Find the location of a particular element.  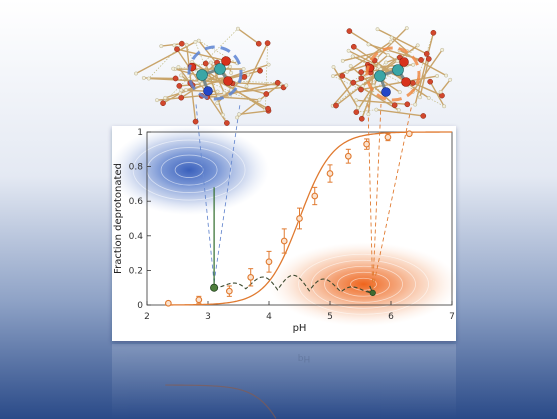

chart-reflection: pH is located at coordinates (284, 381).